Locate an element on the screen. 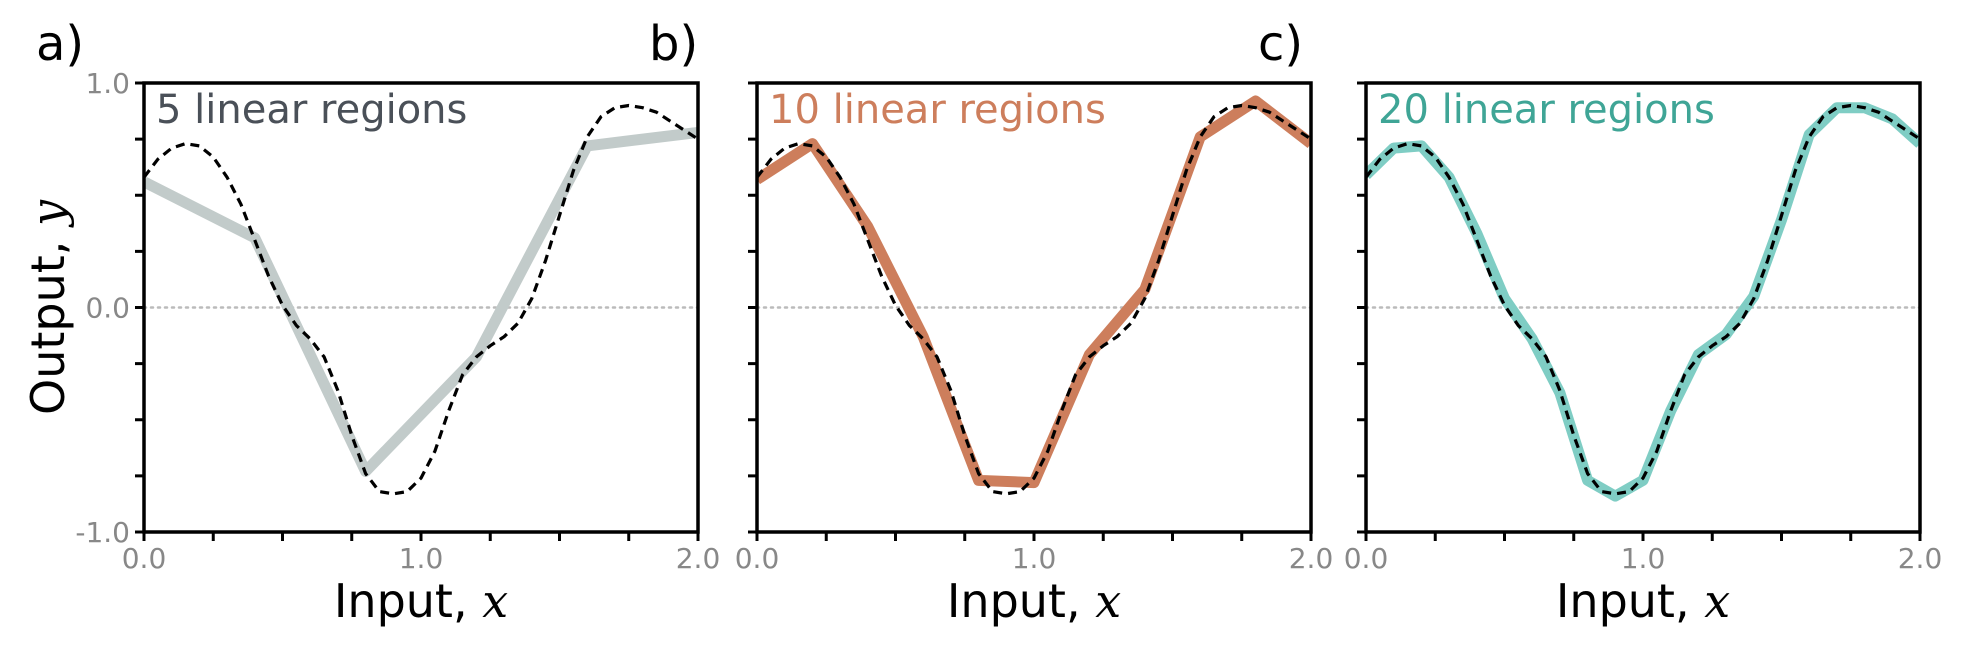  y-tick-label: -1.0 is located at coordinates (102, 532).